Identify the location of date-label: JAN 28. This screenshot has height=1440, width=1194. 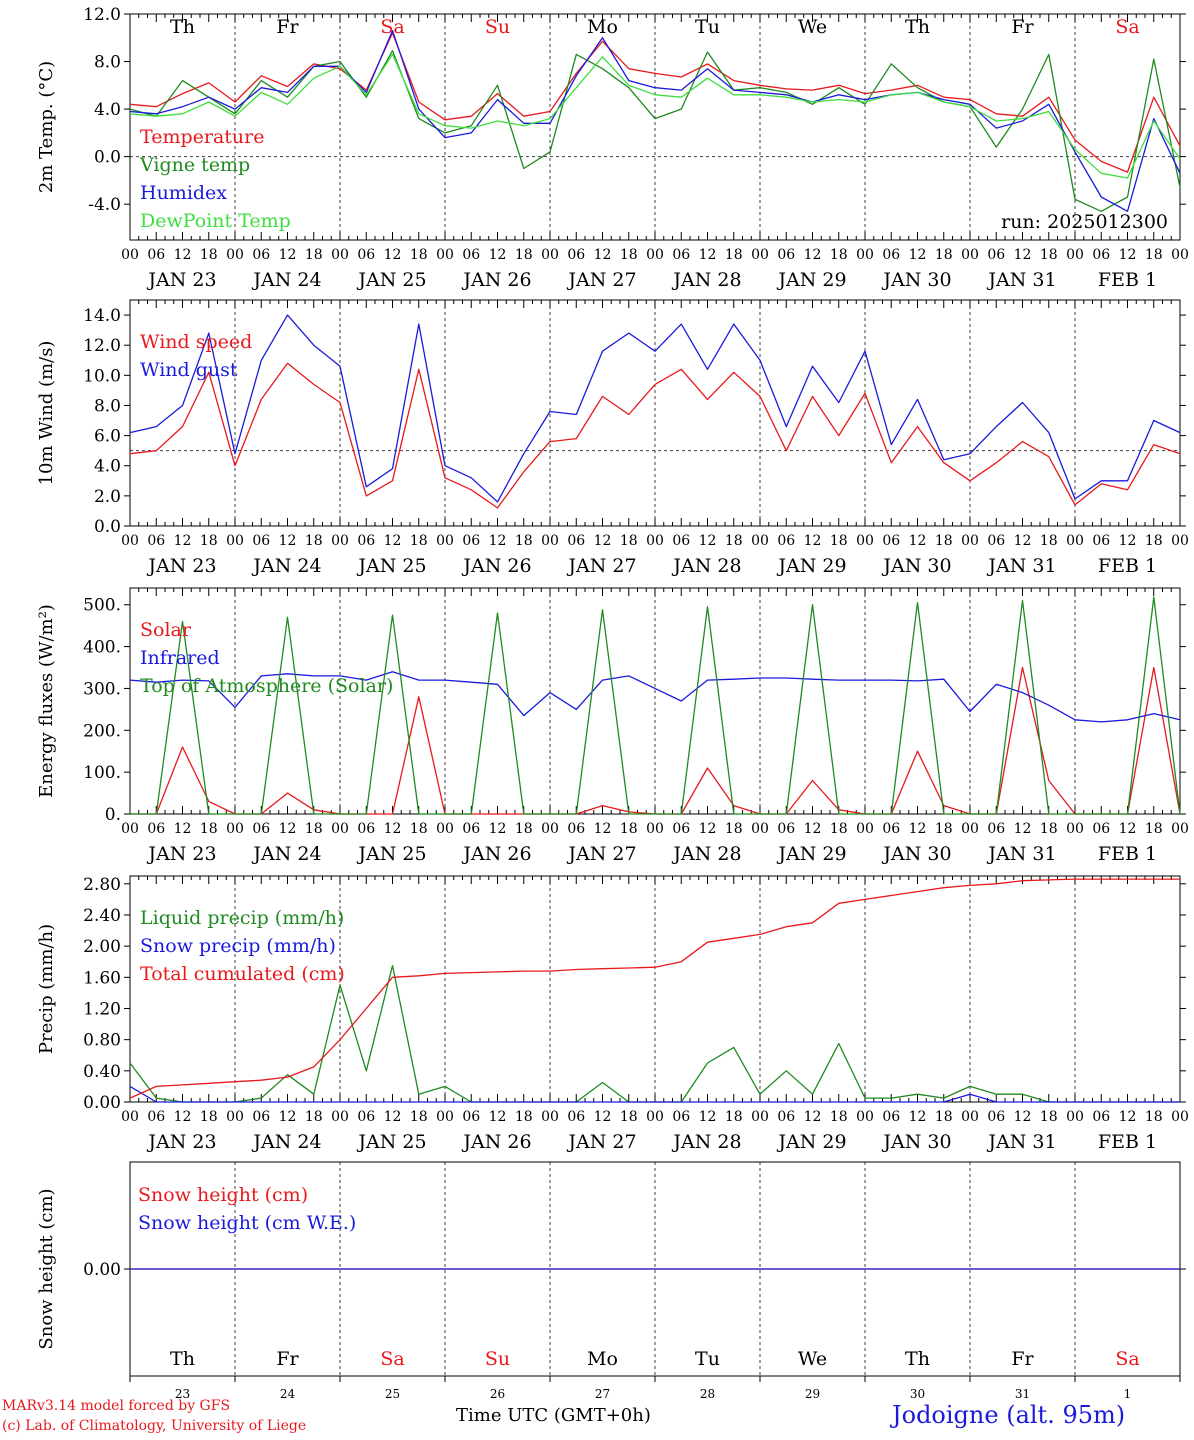
(706, 280).